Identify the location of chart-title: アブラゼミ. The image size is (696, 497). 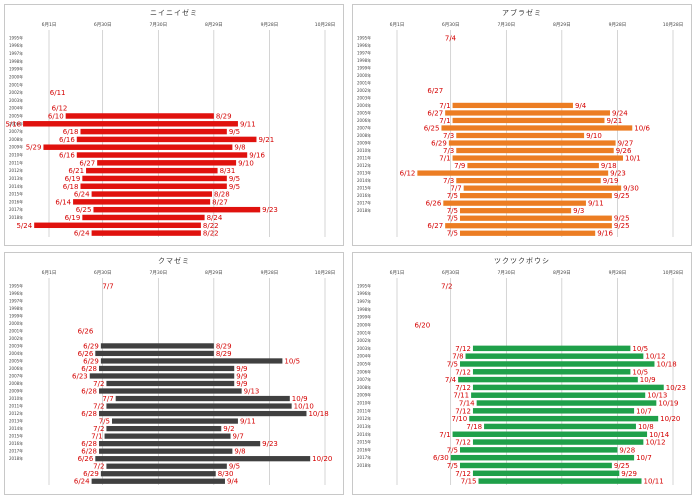
(522, 13).